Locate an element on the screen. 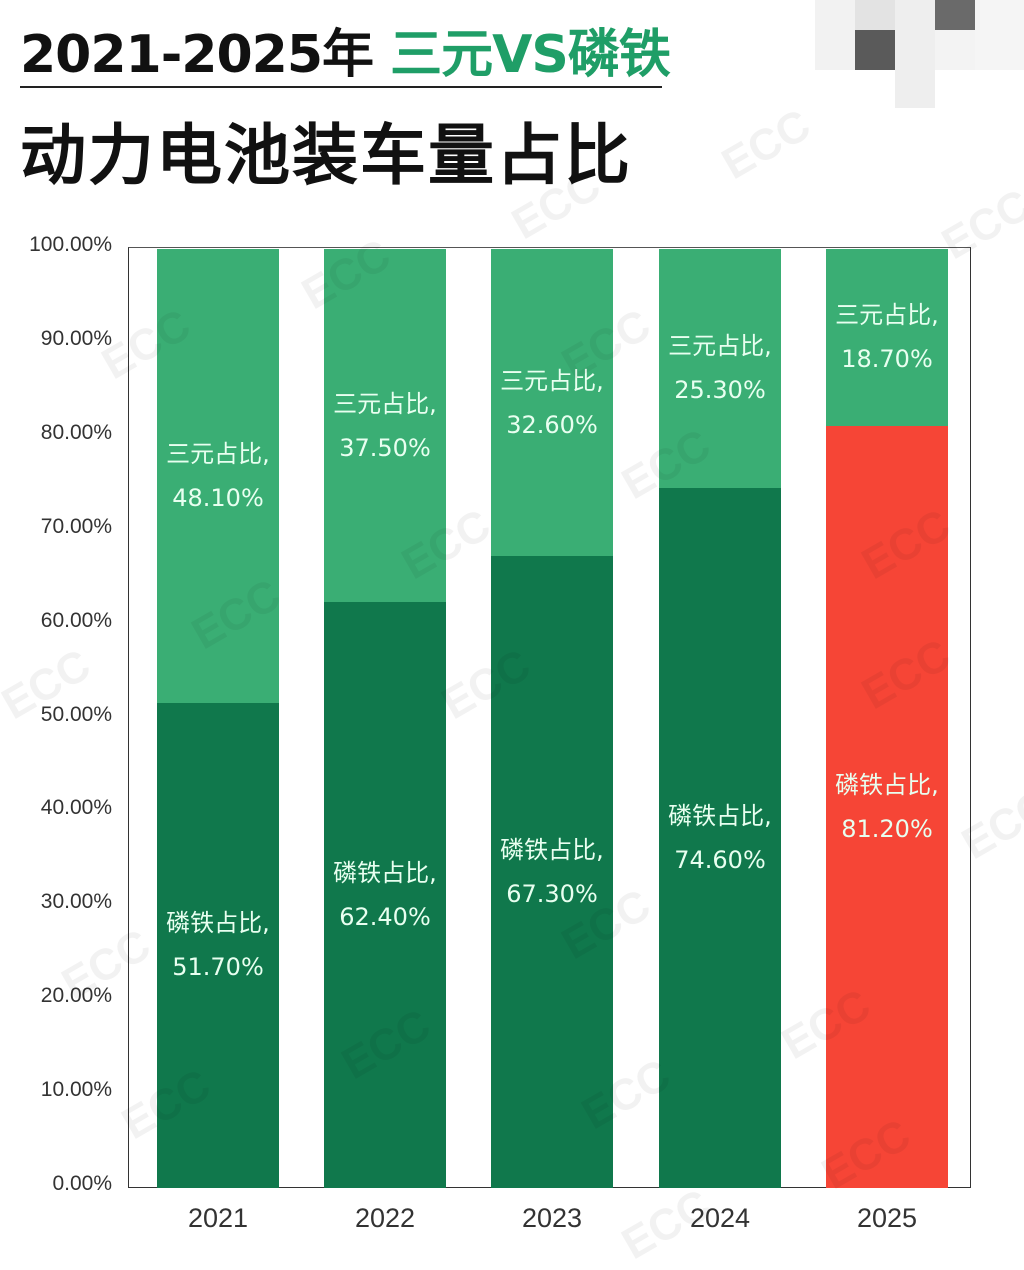 The height and width of the screenshot is (1270, 1024). lfp-value: 74.60% is located at coordinates (720, 859).